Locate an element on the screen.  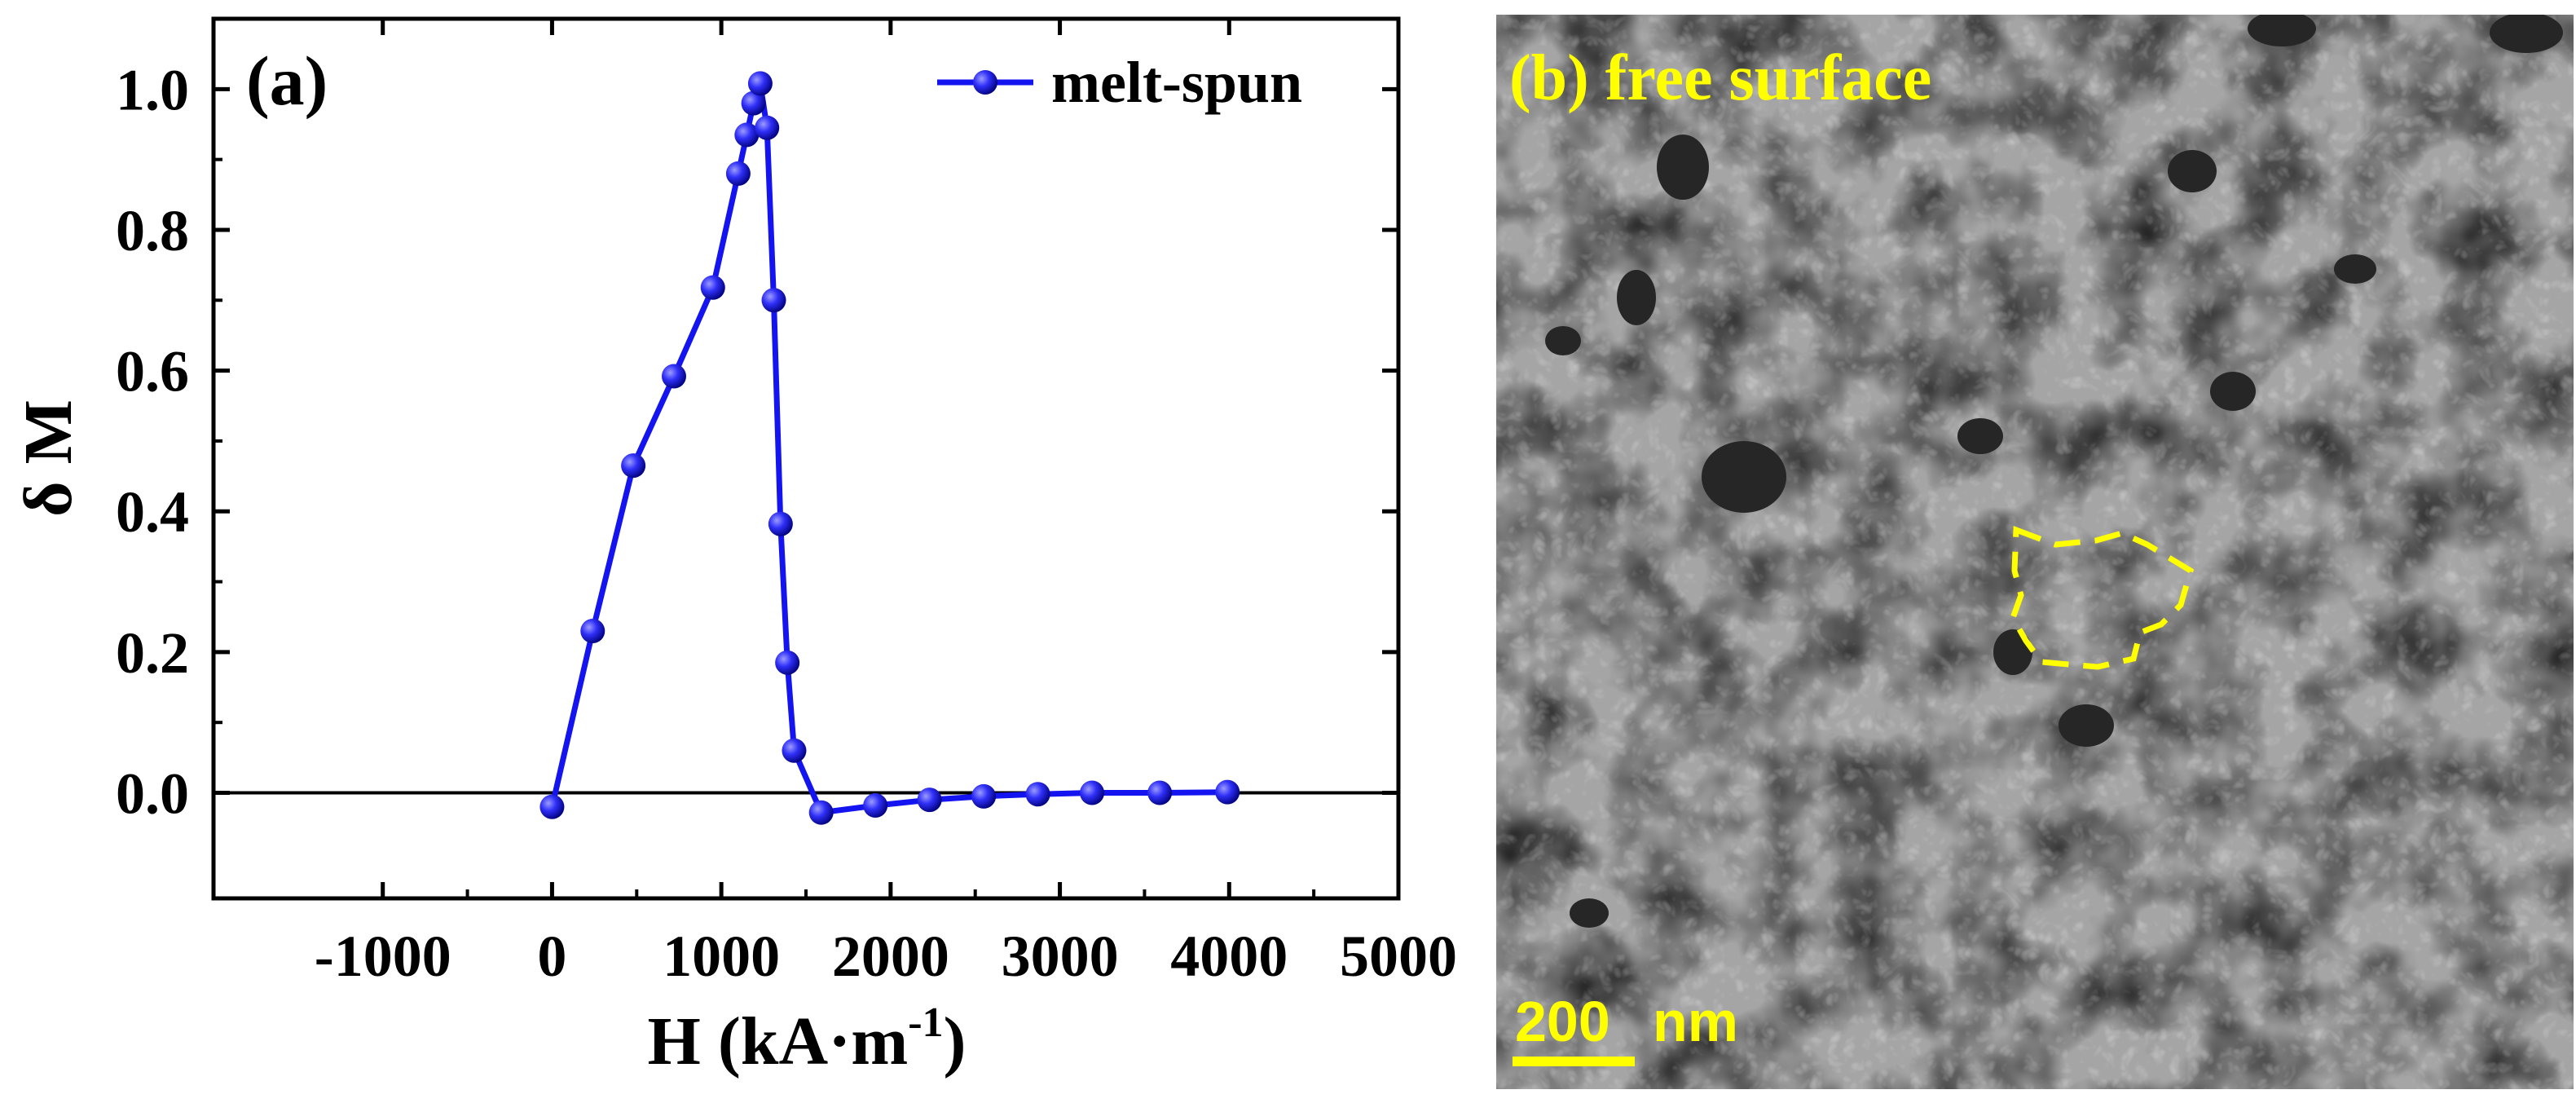
x-tick-label: 5000 is located at coordinates (1398, 956).